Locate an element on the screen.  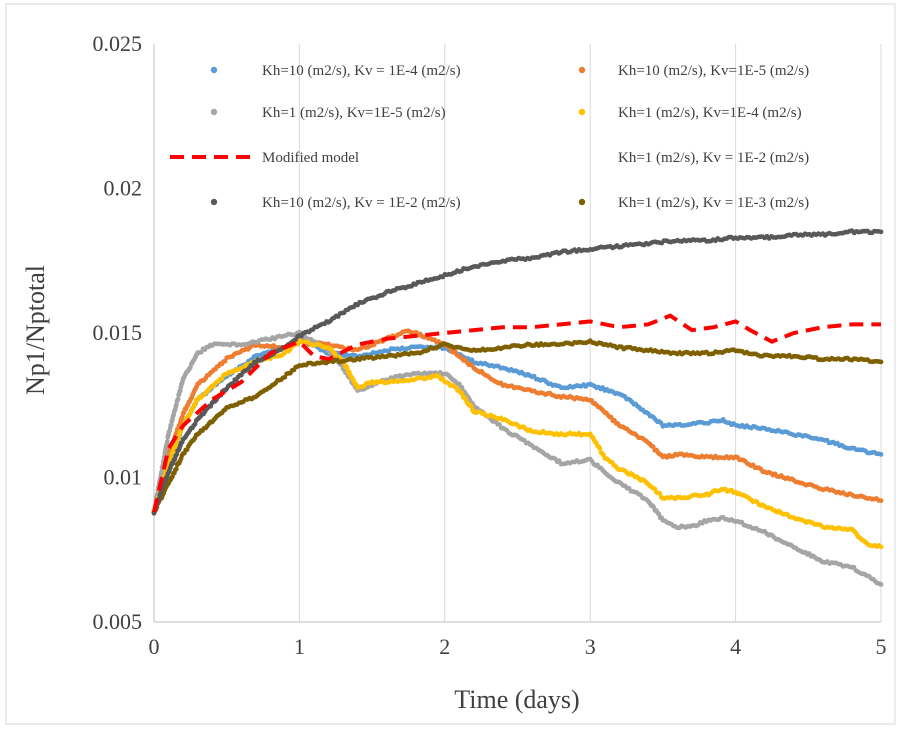
y-tick-label: 0.02 is located at coordinates (123, 188).